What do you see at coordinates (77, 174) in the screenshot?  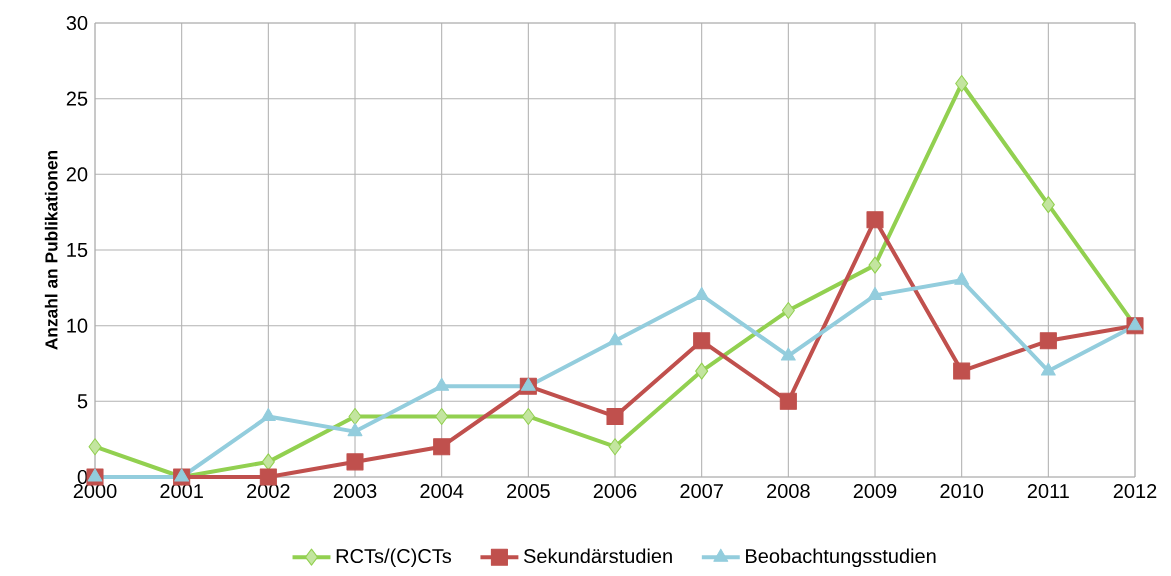 I see `y-tick-label: 20` at bounding box center [77, 174].